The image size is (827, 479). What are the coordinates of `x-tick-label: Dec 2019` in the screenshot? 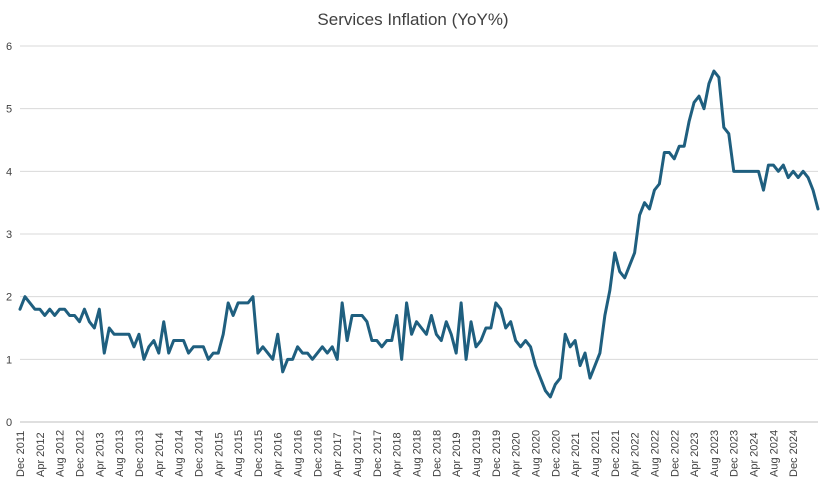 It's located at (497, 453).